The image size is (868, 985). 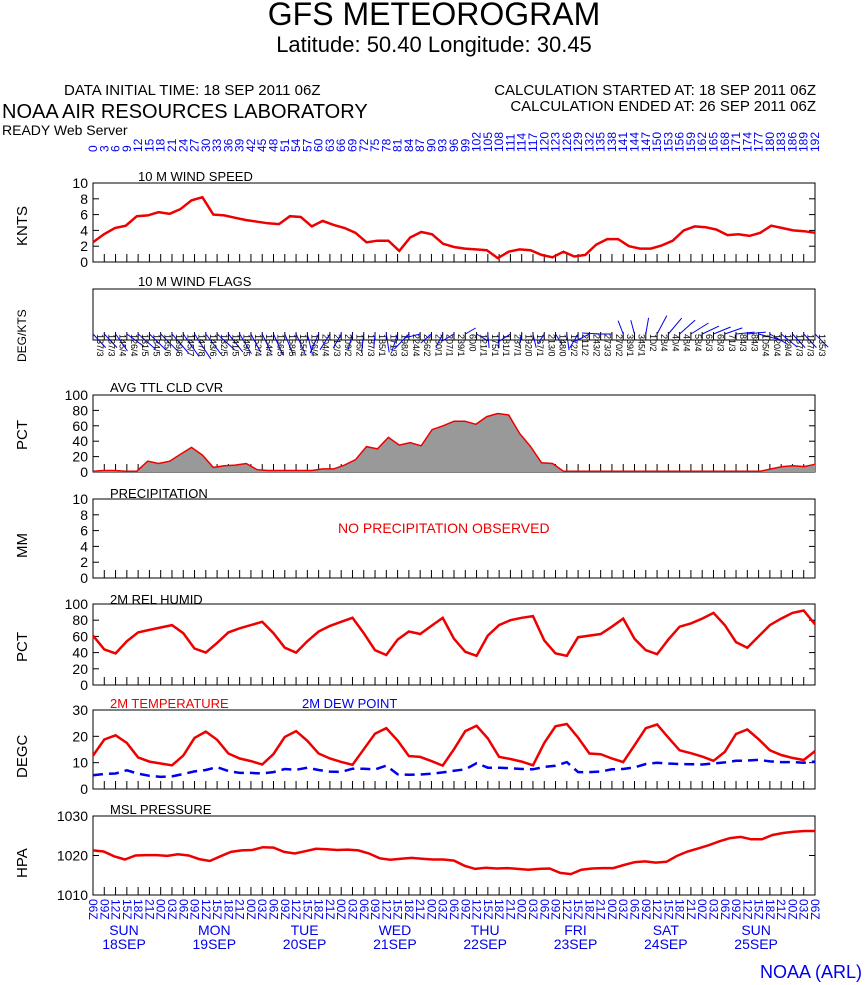 I want to click on forecast-hour-label: 135, so click(x=601, y=142).